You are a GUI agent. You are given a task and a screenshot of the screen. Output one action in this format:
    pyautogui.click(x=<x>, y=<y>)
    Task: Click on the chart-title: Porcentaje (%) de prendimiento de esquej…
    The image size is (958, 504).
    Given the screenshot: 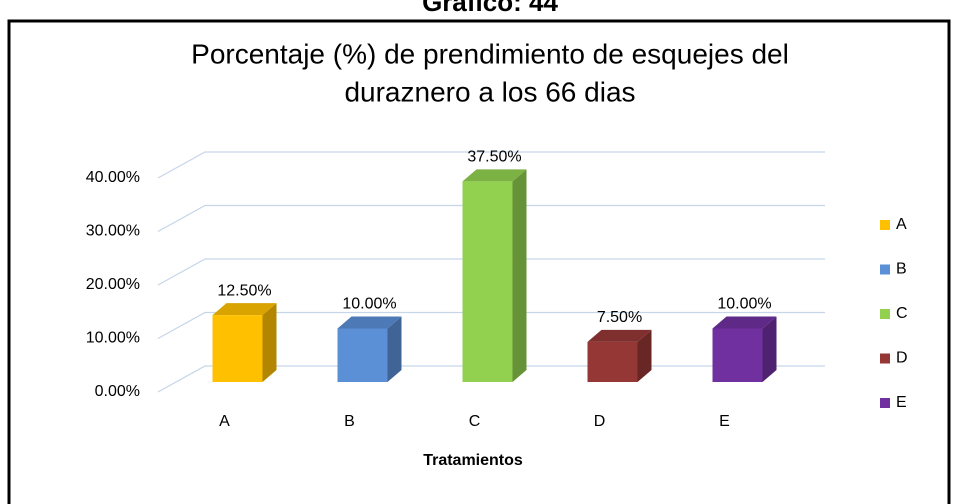 What is the action you would take?
    pyautogui.click(x=490, y=53)
    